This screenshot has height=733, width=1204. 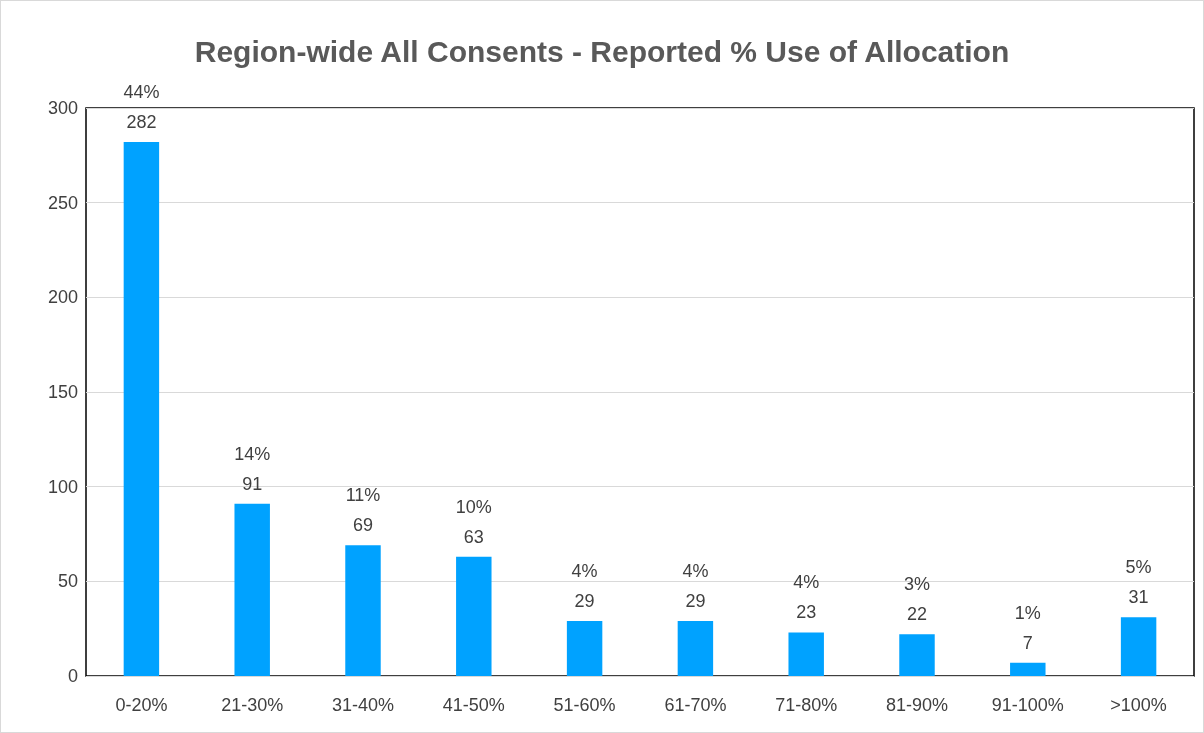 I want to click on data-label: 1% 7, so click(x=1027, y=627).